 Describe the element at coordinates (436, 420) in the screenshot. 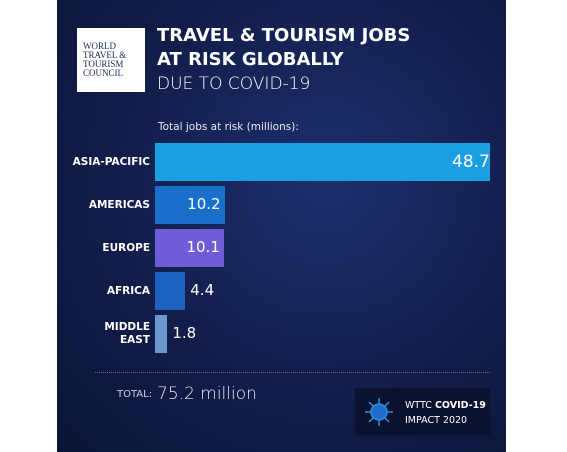

I see `footer-line2: IMPACT 2020` at that location.